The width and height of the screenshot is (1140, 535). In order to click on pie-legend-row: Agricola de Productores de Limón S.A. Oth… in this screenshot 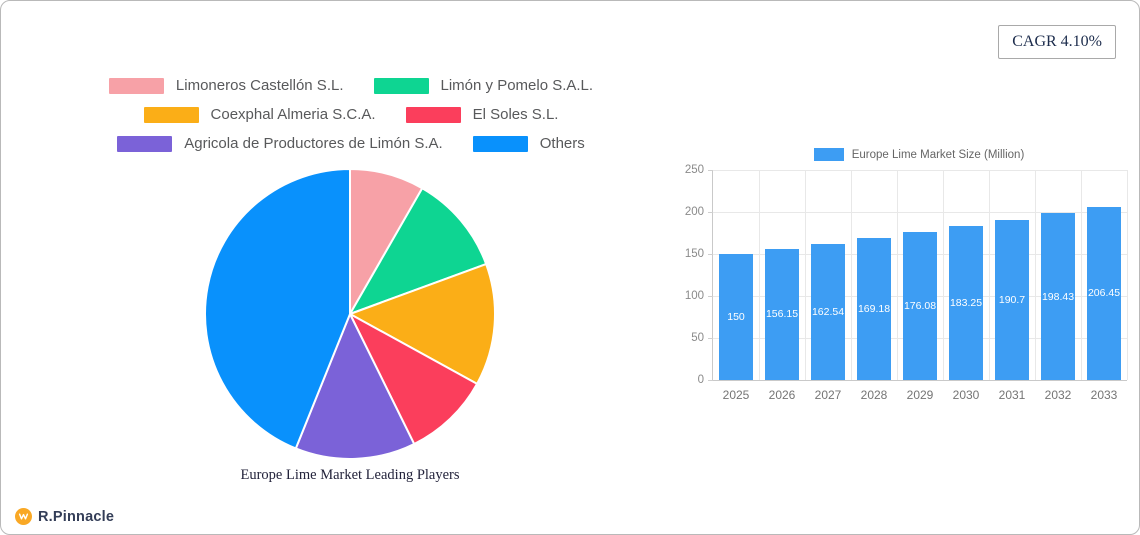, I will do `click(351, 143)`.